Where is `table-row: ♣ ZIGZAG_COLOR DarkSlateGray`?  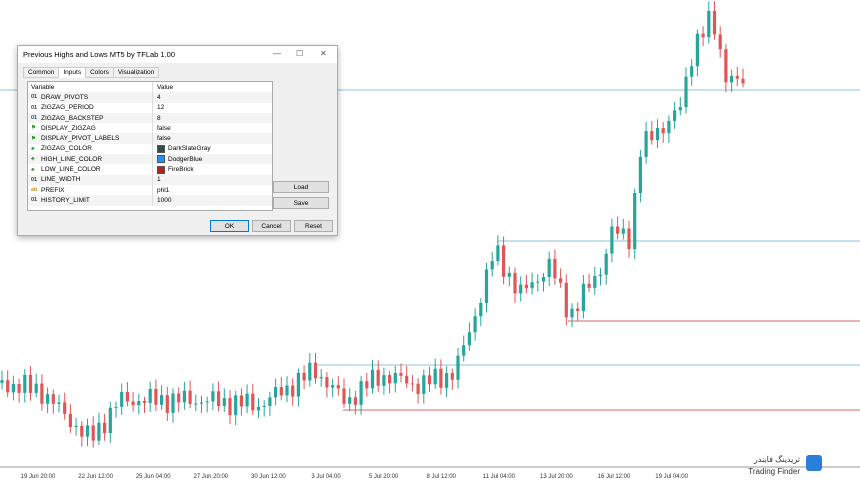 table-row: ♣ ZIGZAG_COLOR DarkSlateGray is located at coordinates (150, 149).